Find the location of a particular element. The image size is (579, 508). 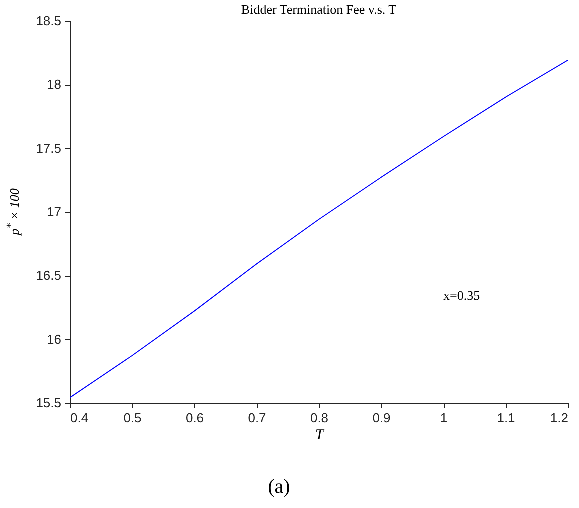

y-tick-label: 18 is located at coordinates (54, 84).